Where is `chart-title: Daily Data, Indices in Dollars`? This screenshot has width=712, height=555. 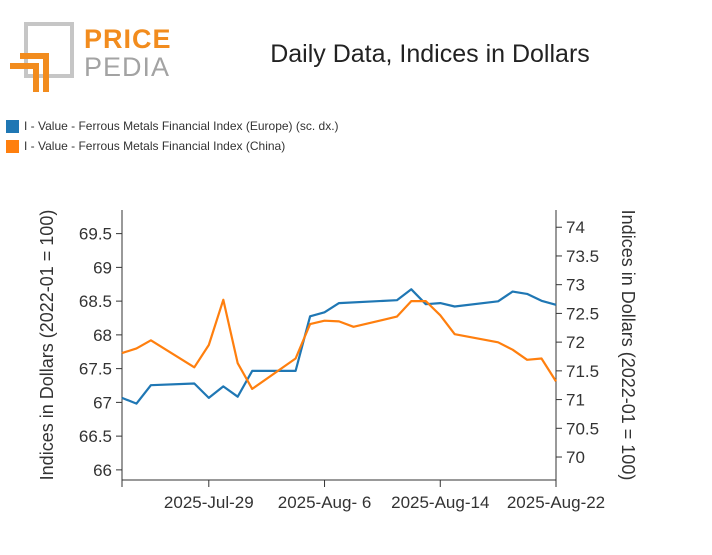
chart-title: Daily Data, Indices in Dollars is located at coordinates (430, 54).